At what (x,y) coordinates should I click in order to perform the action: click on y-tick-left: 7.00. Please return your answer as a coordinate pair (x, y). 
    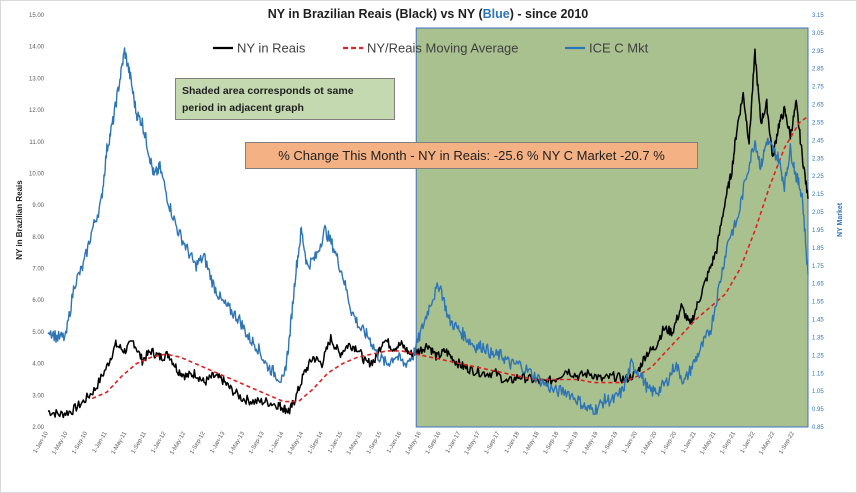
    Looking at the image, I should click on (38, 270).